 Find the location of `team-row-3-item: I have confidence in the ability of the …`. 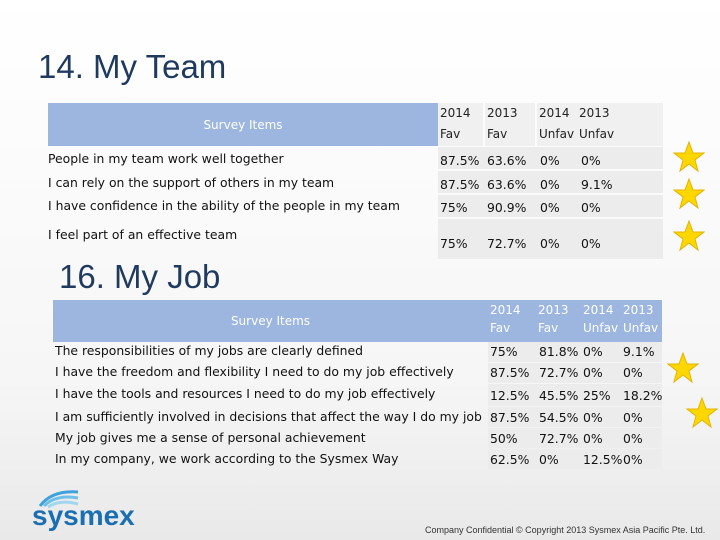

team-row-3-item: I have confidence in the ability of the … is located at coordinates (224, 205).